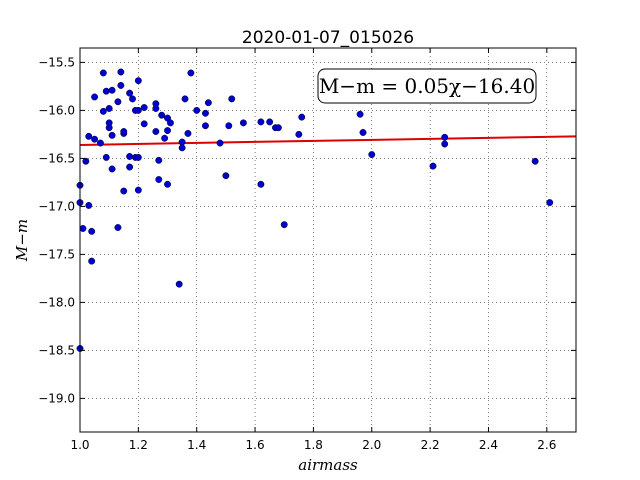 The height and width of the screenshot is (480, 640). Describe the element at coordinates (313, 445) in the screenshot. I see `x-tick-label: 1.8` at that location.